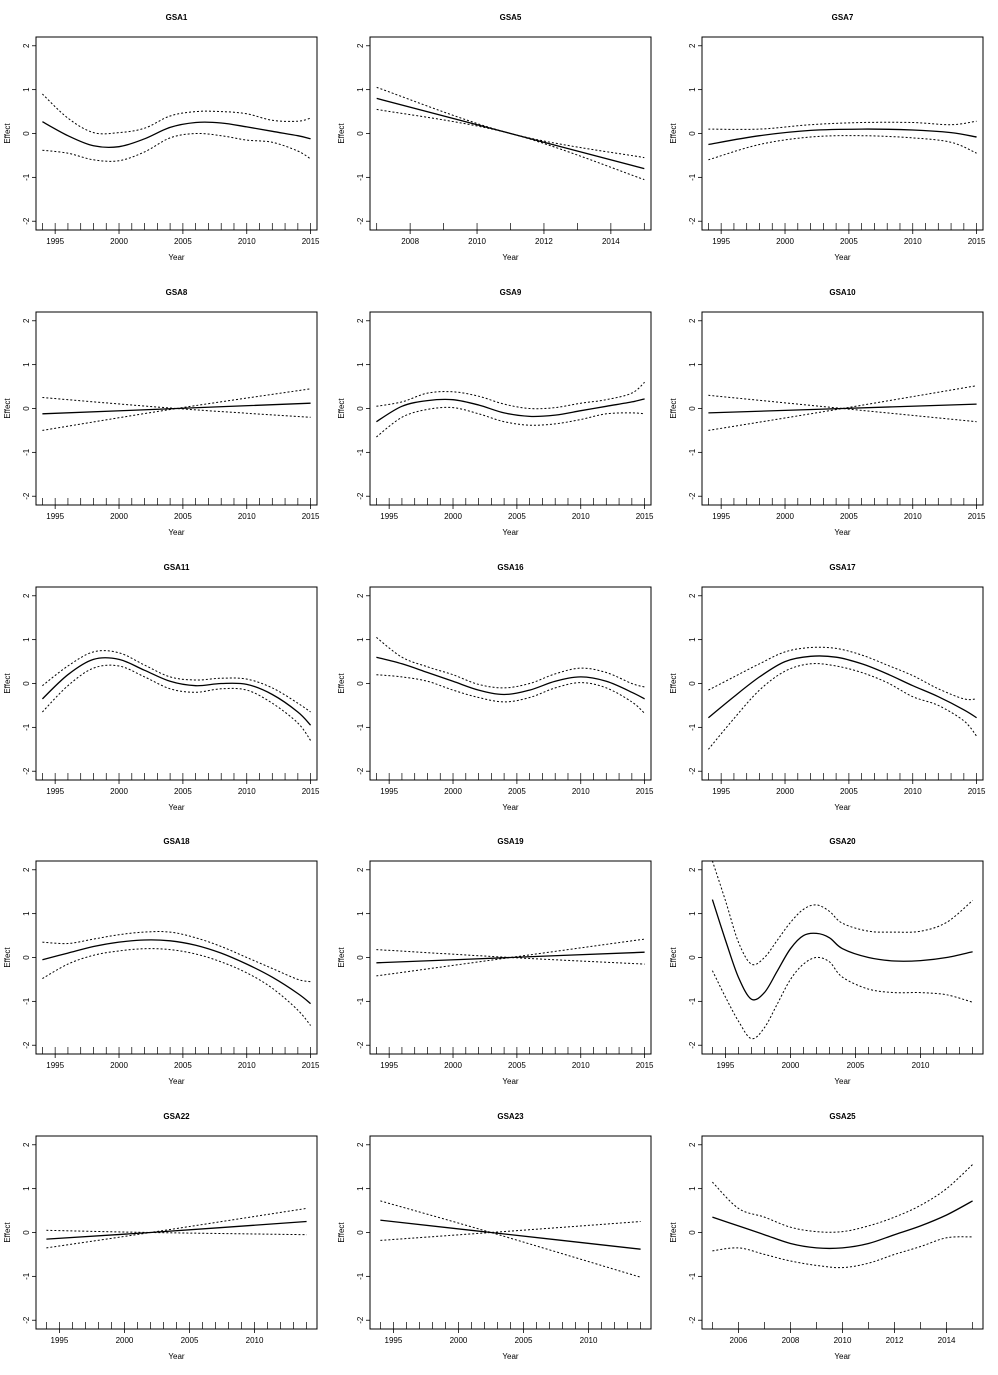 The width and height of the screenshot is (998, 1375). I want to click on plot-title: GSA10, so click(842, 292).